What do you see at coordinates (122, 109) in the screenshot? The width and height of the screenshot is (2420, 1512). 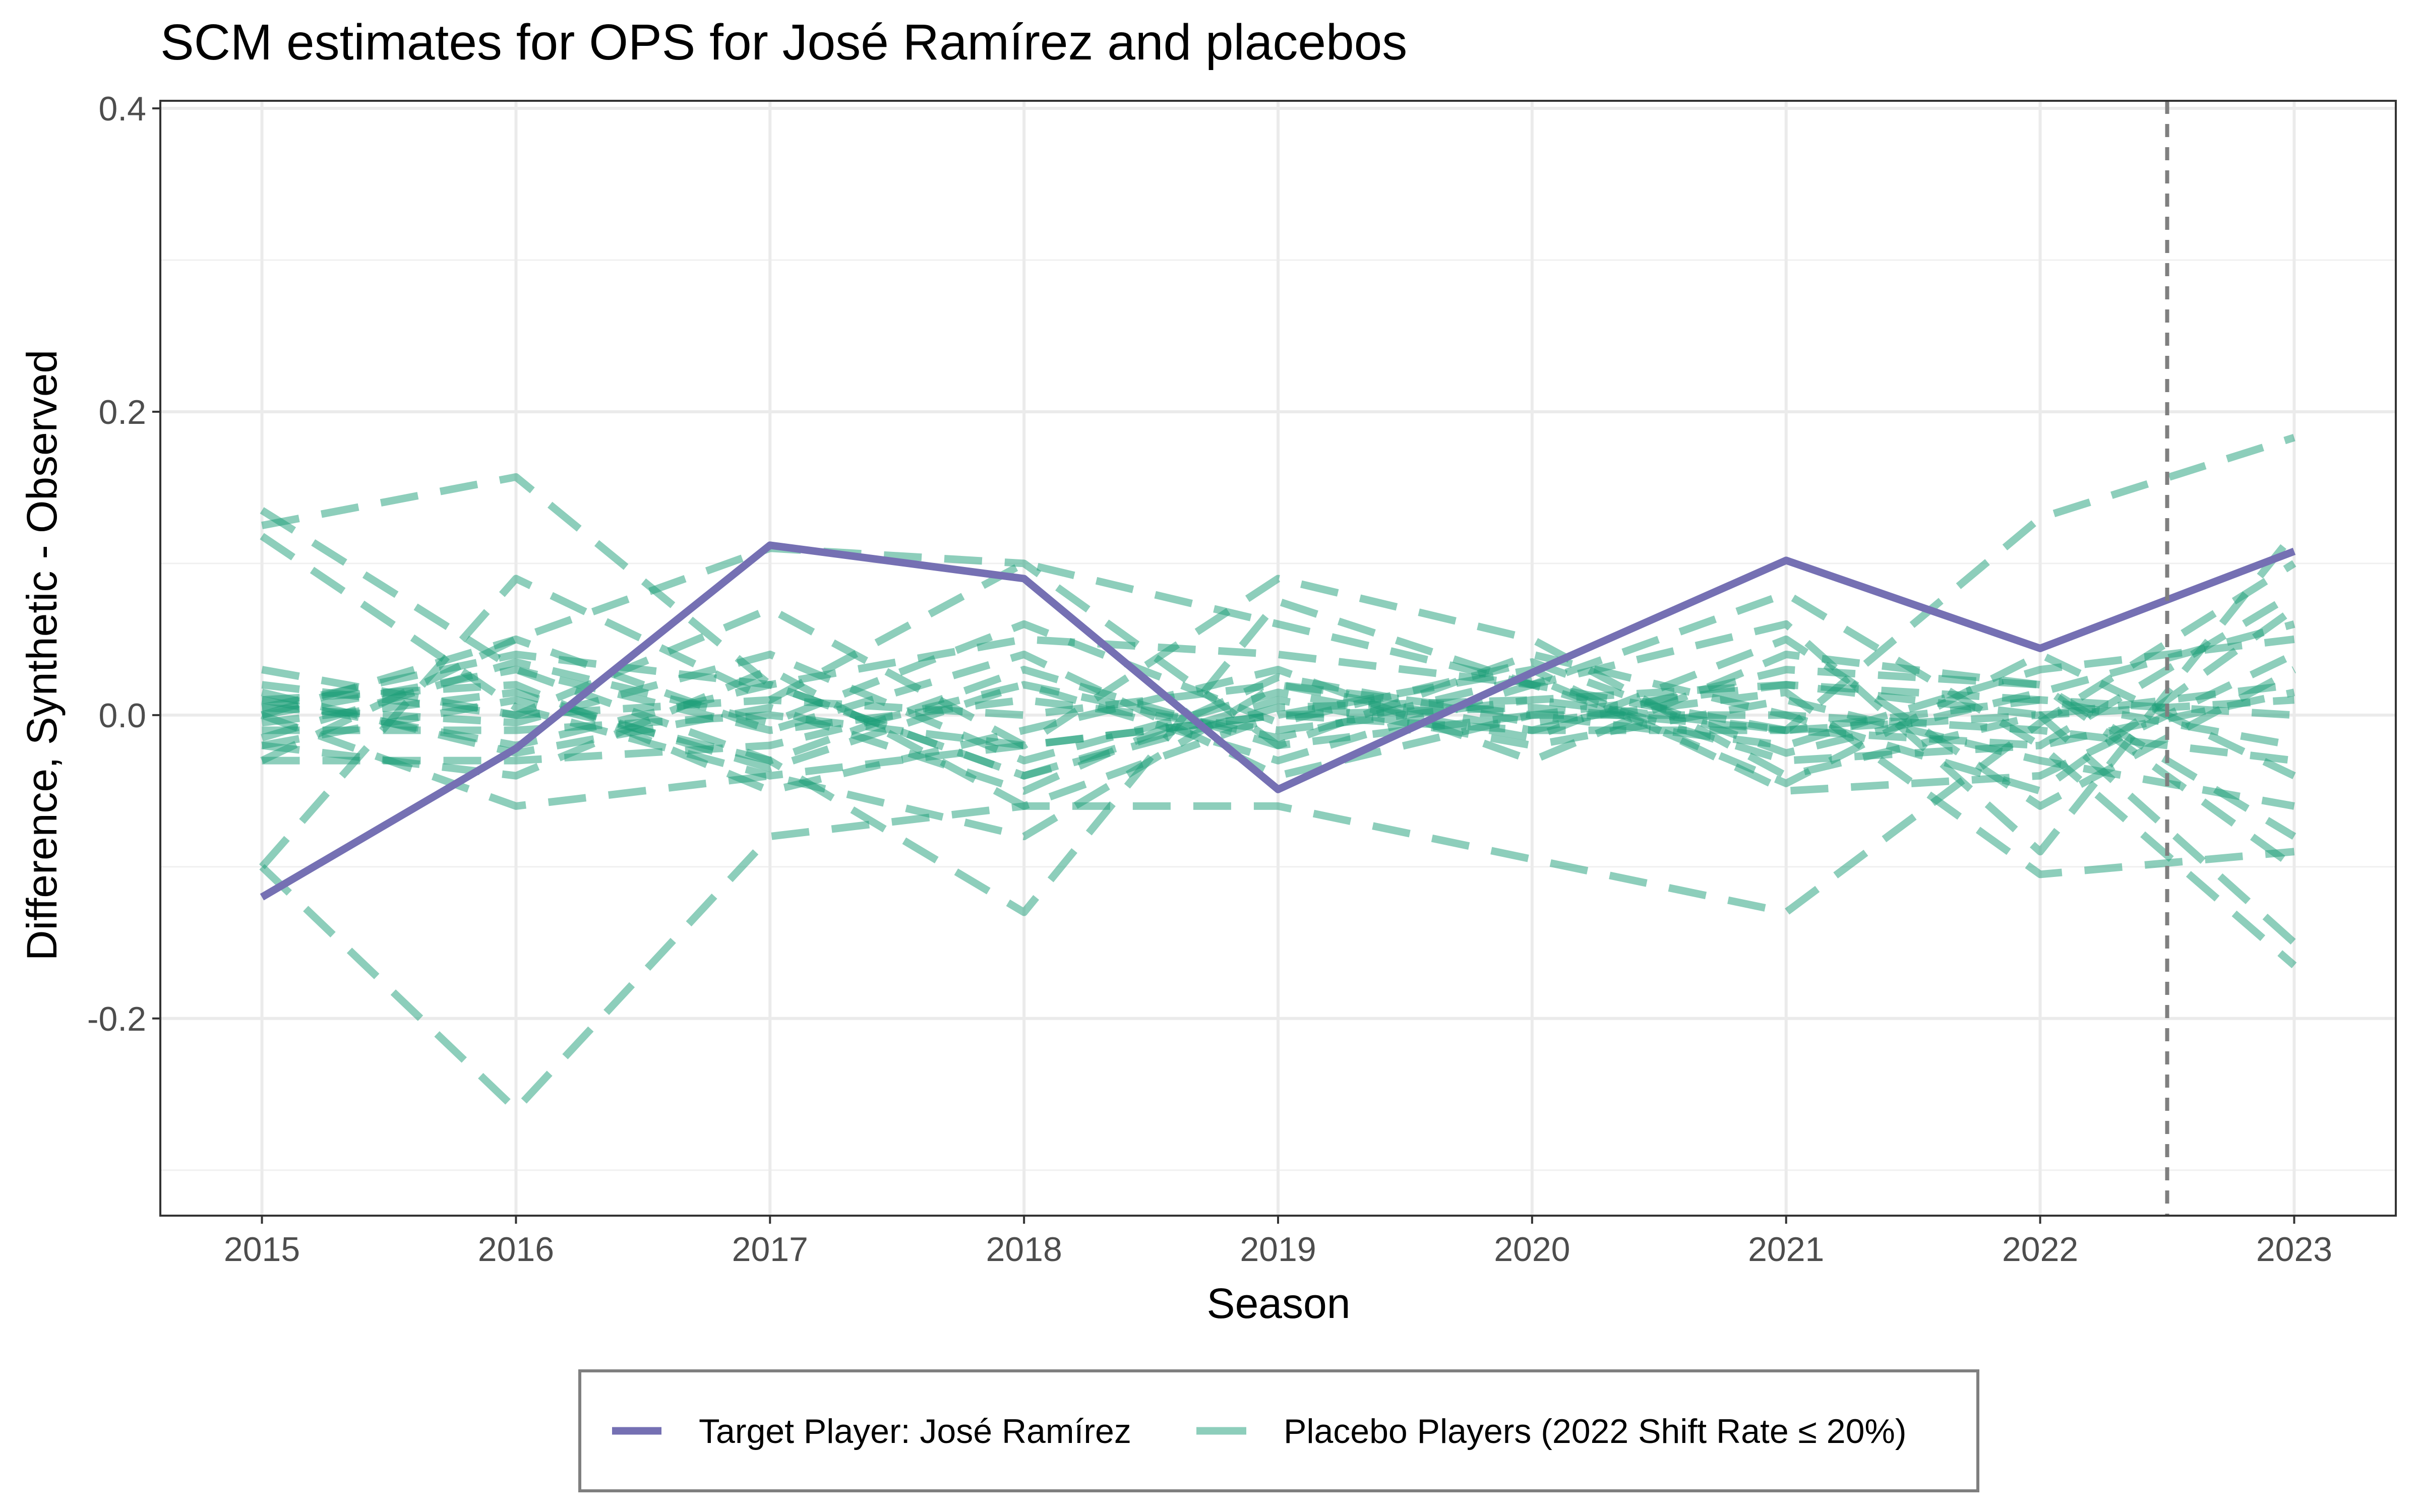 I see `y-tick-label: 0.4` at bounding box center [122, 109].